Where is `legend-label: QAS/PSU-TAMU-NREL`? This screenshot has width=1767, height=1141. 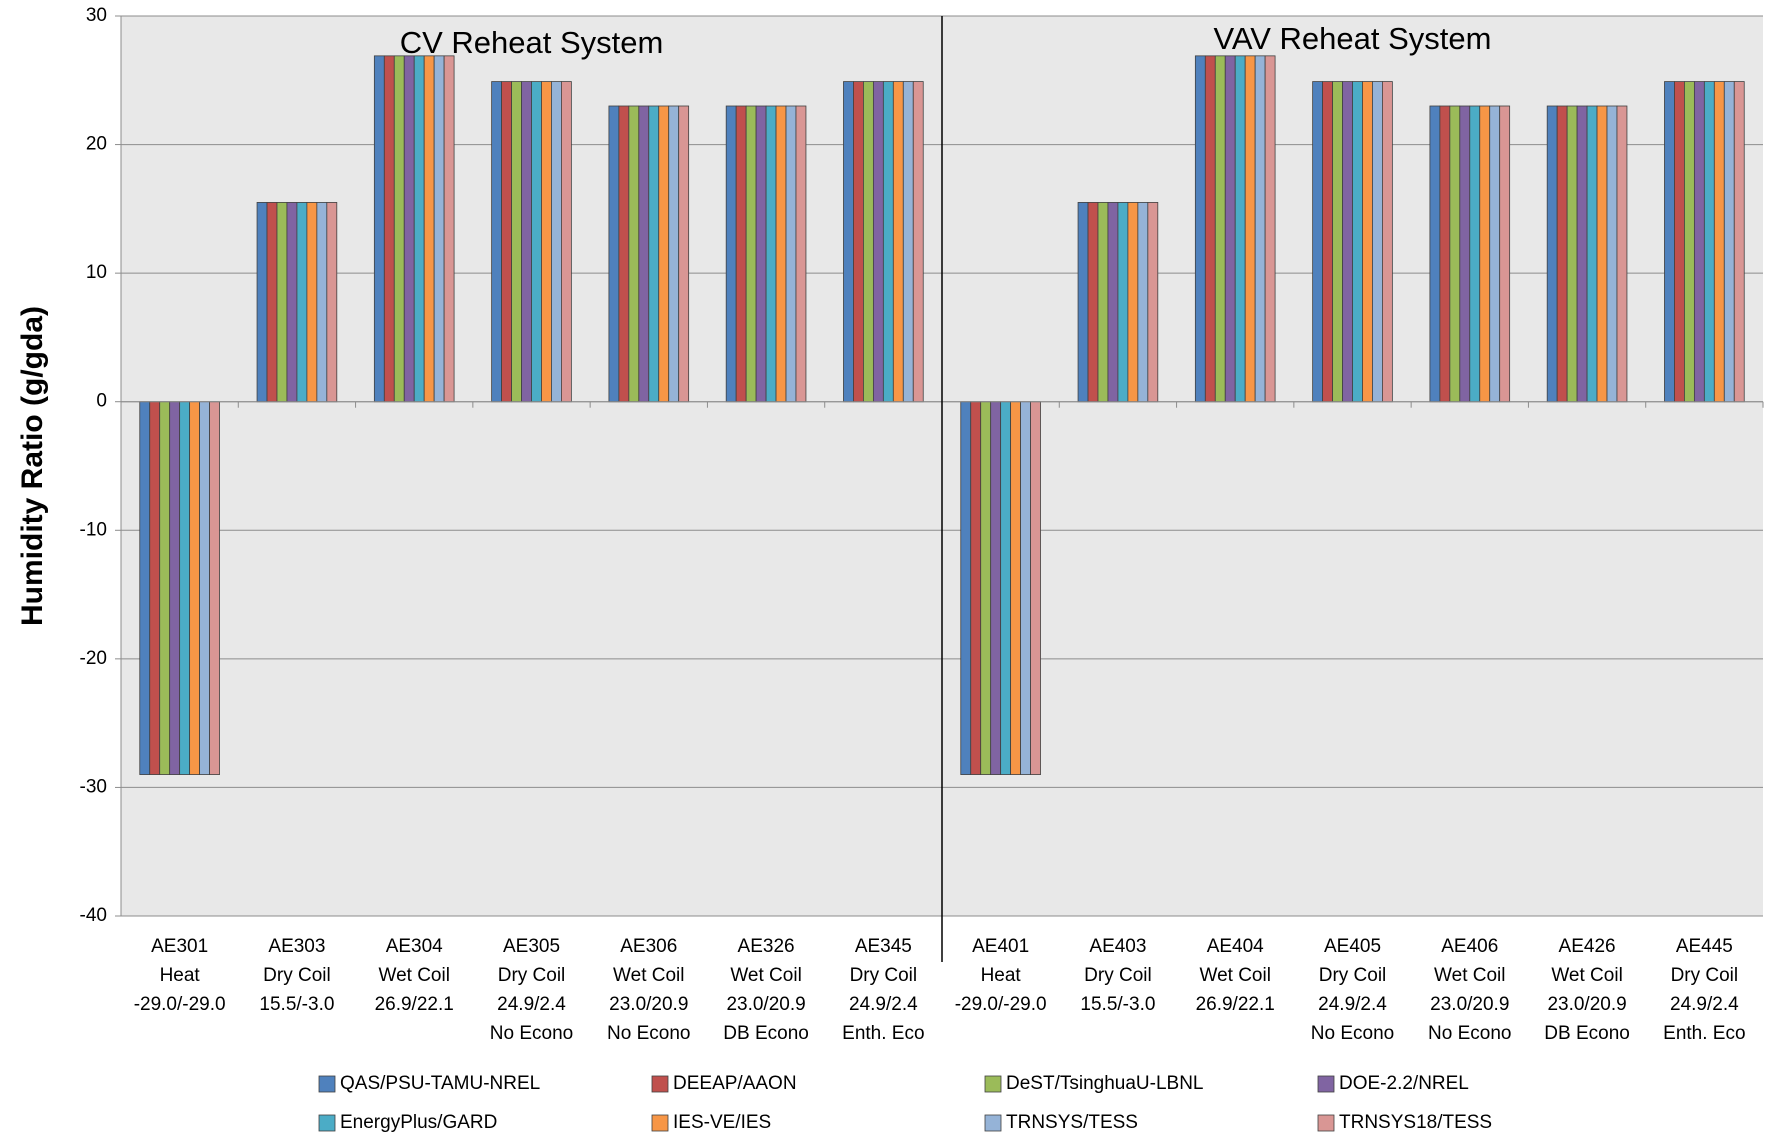 legend-label: QAS/PSU-TAMU-NREL is located at coordinates (440, 1083).